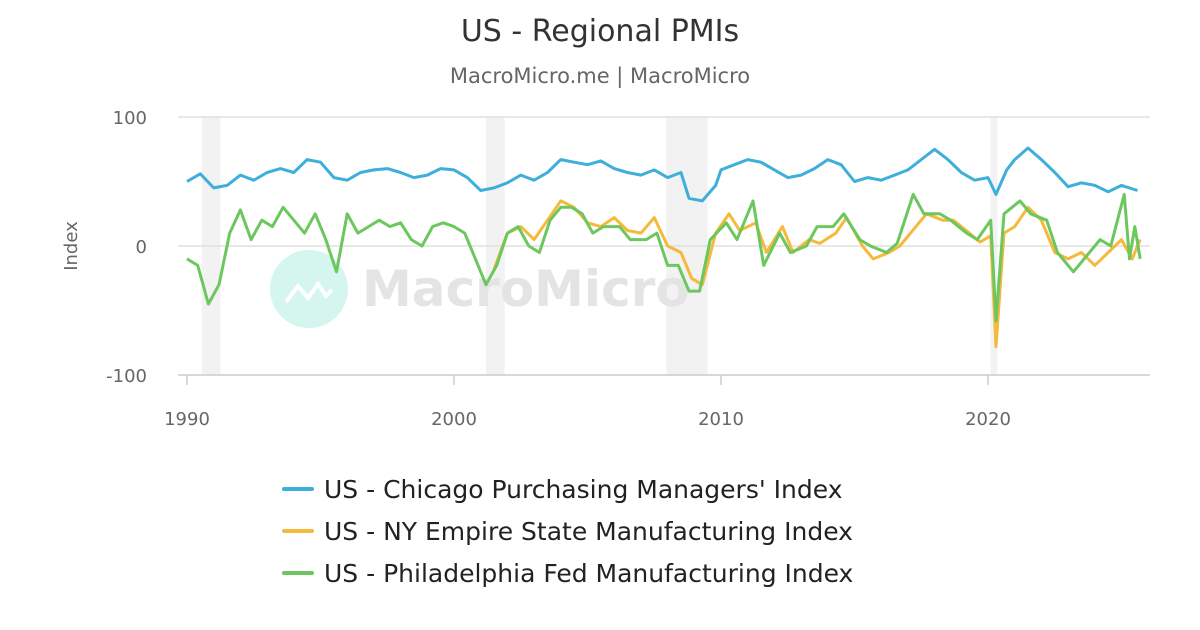 This screenshot has width=1200, height=630. I want to click on watermark-text: MacroMicro, so click(526, 289).